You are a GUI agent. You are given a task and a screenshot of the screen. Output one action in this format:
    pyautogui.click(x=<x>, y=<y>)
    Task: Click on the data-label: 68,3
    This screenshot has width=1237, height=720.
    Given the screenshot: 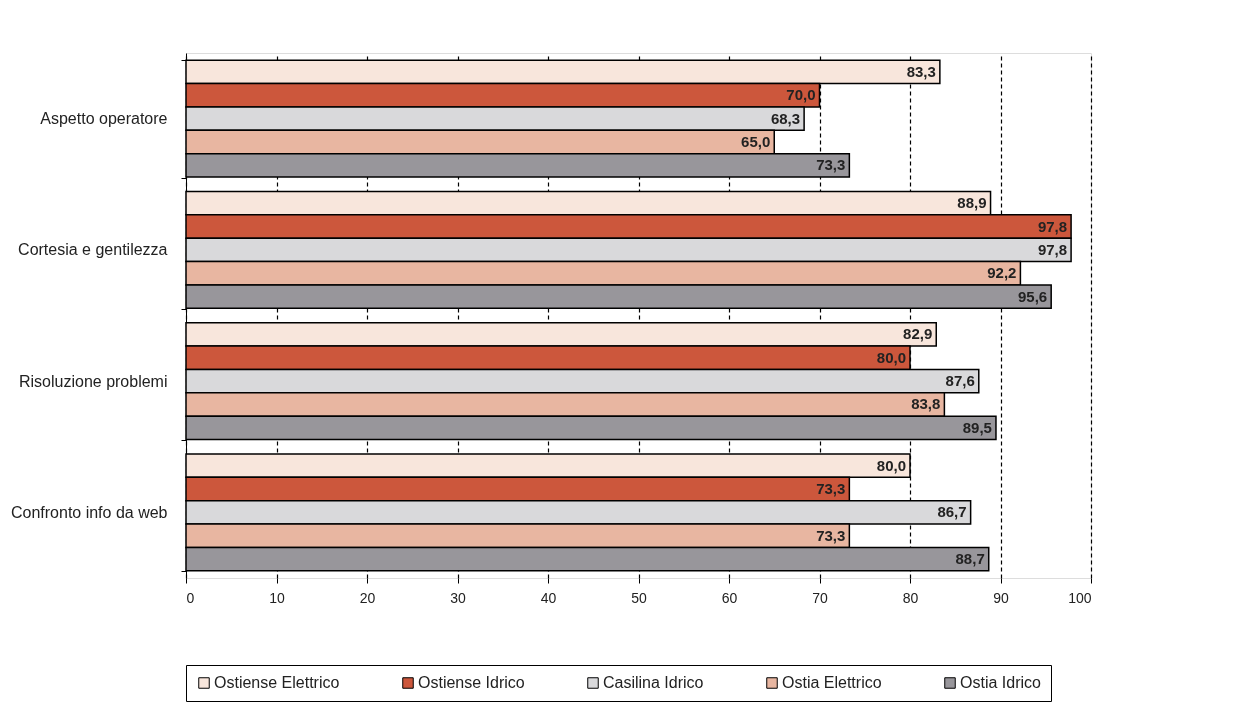 What is the action you would take?
    pyautogui.click(x=785, y=118)
    